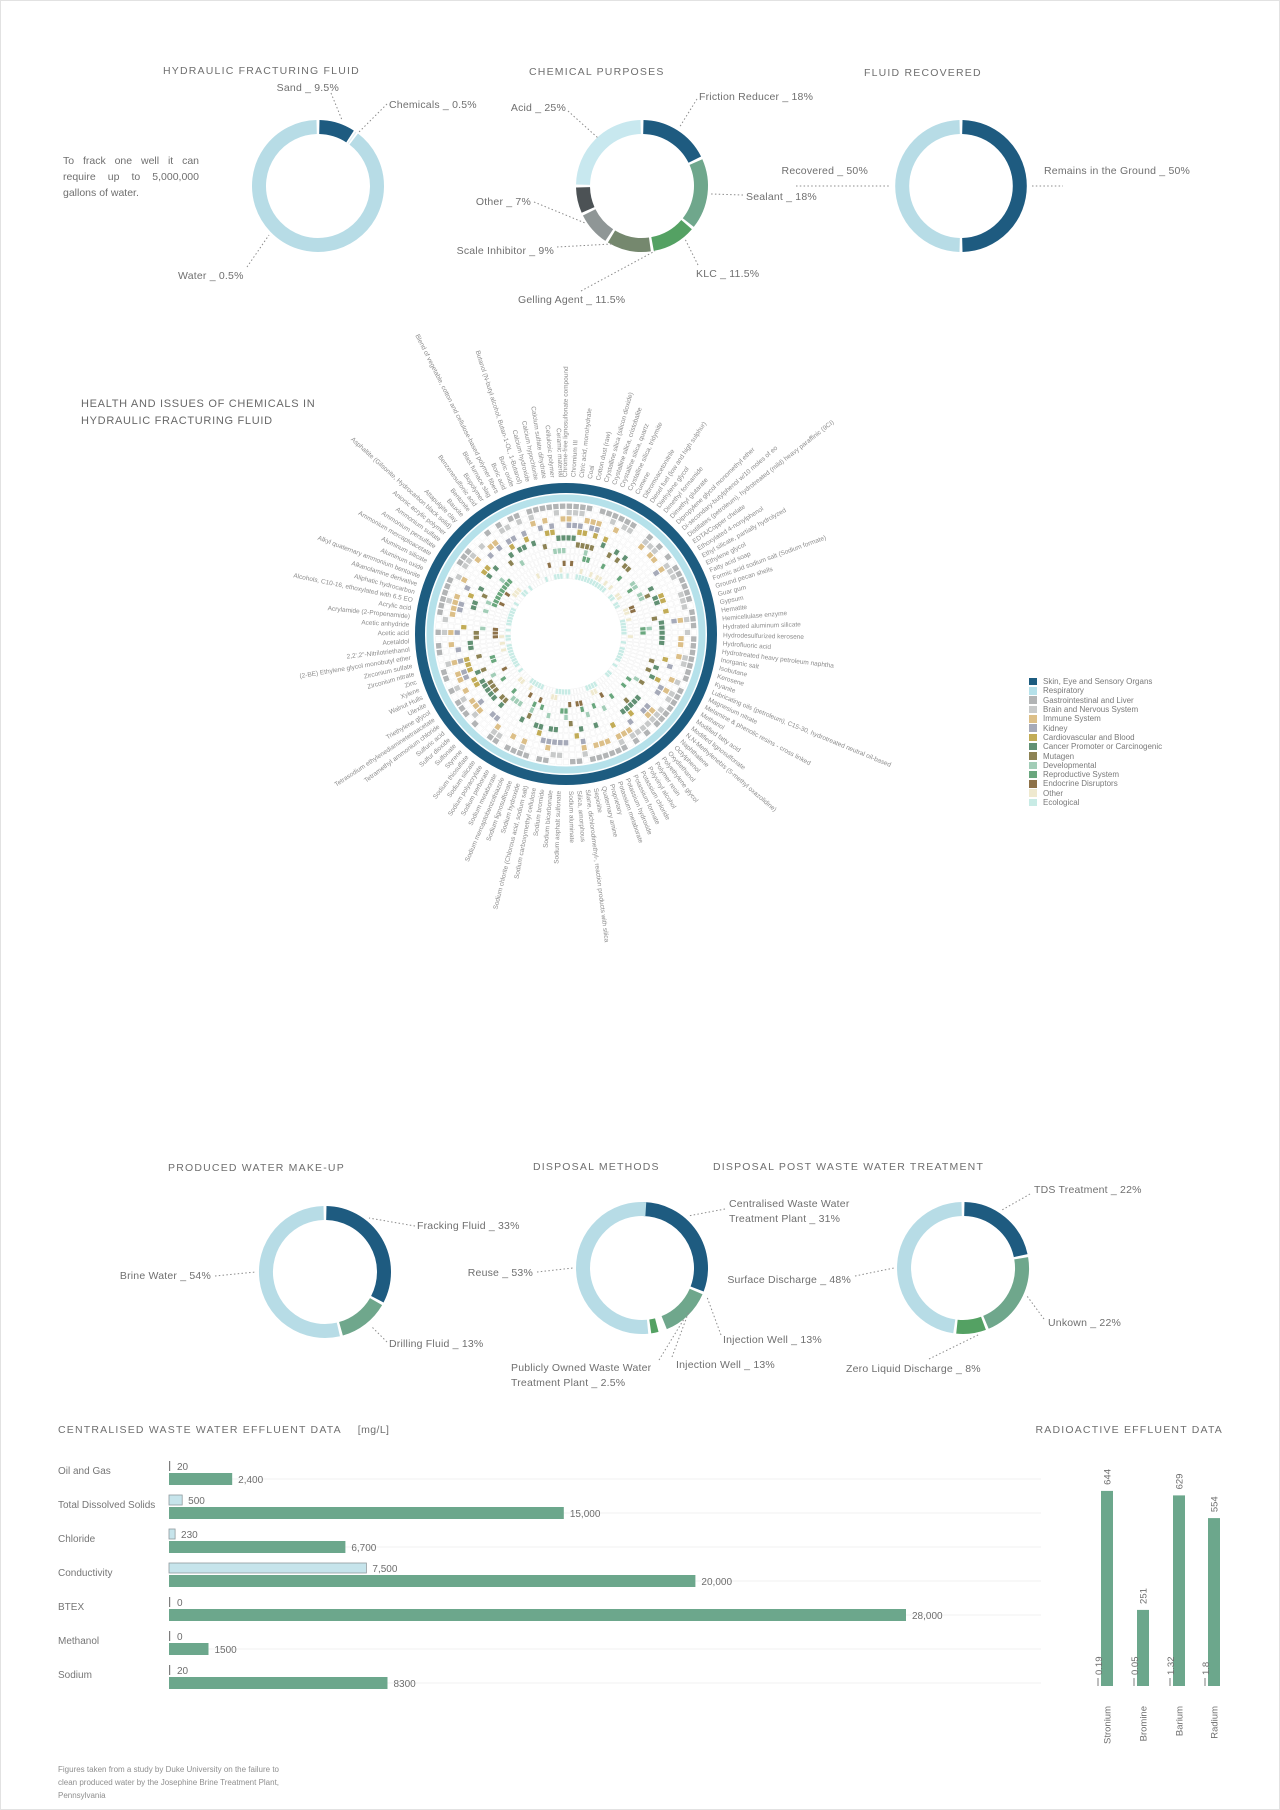 The height and width of the screenshot is (1810, 1280). What do you see at coordinates (1070, 765) in the screenshot?
I see `legend-label: Developmental` at bounding box center [1070, 765].